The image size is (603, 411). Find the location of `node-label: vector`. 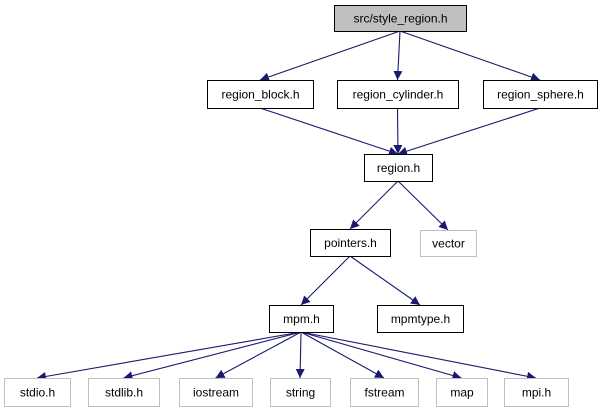

node-label: vector is located at coordinates (448, 244).